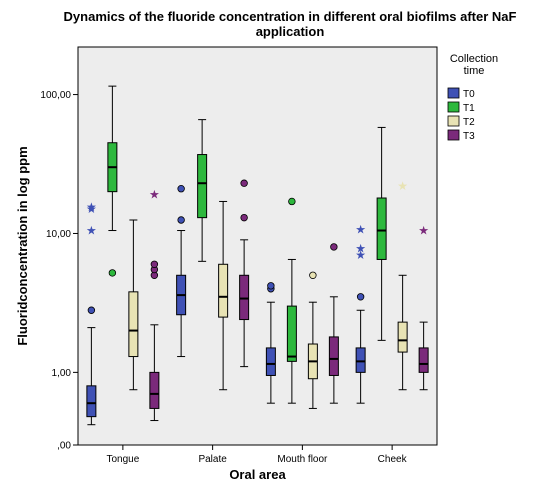 The width and height of the screenshot is (556, 485). Describe the element at coordinates (58, 234) in the screenshot. I see `y-tick-label: 10,00` at that location.